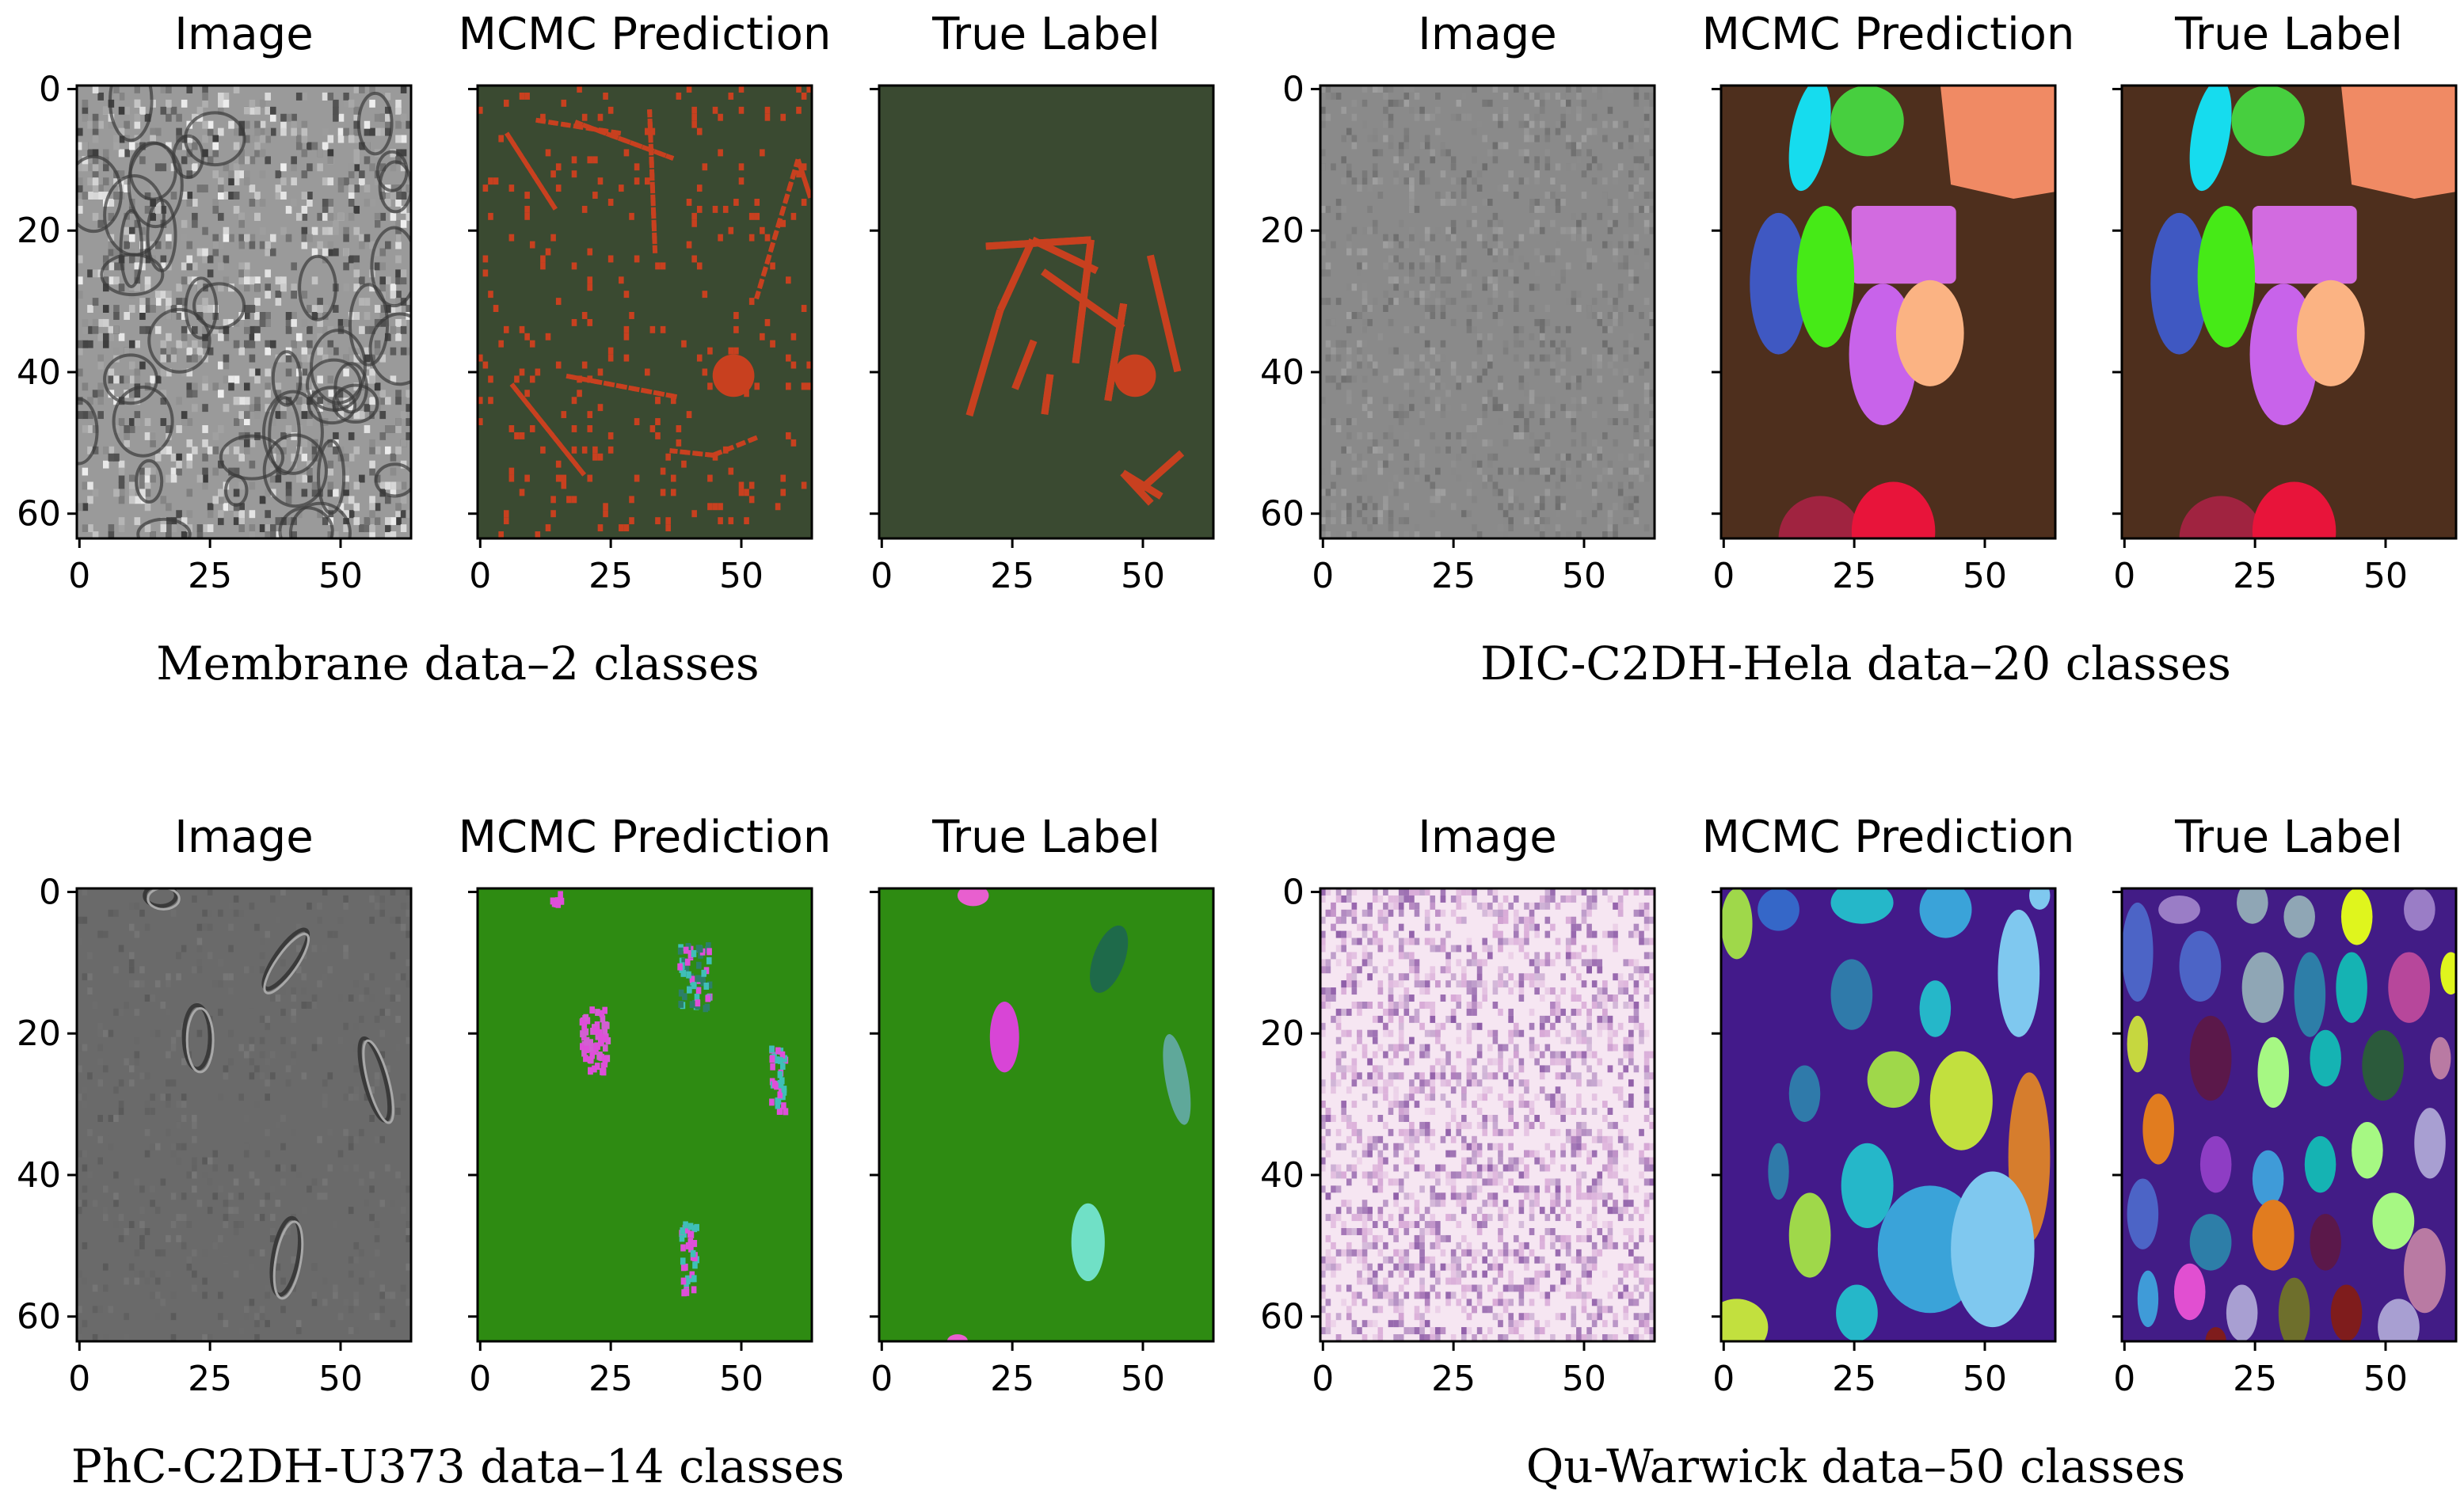  What do you see at coordinates (243, 34) in the screenshot?
I see `panel-title: Image` at bounding box center [243, 34].